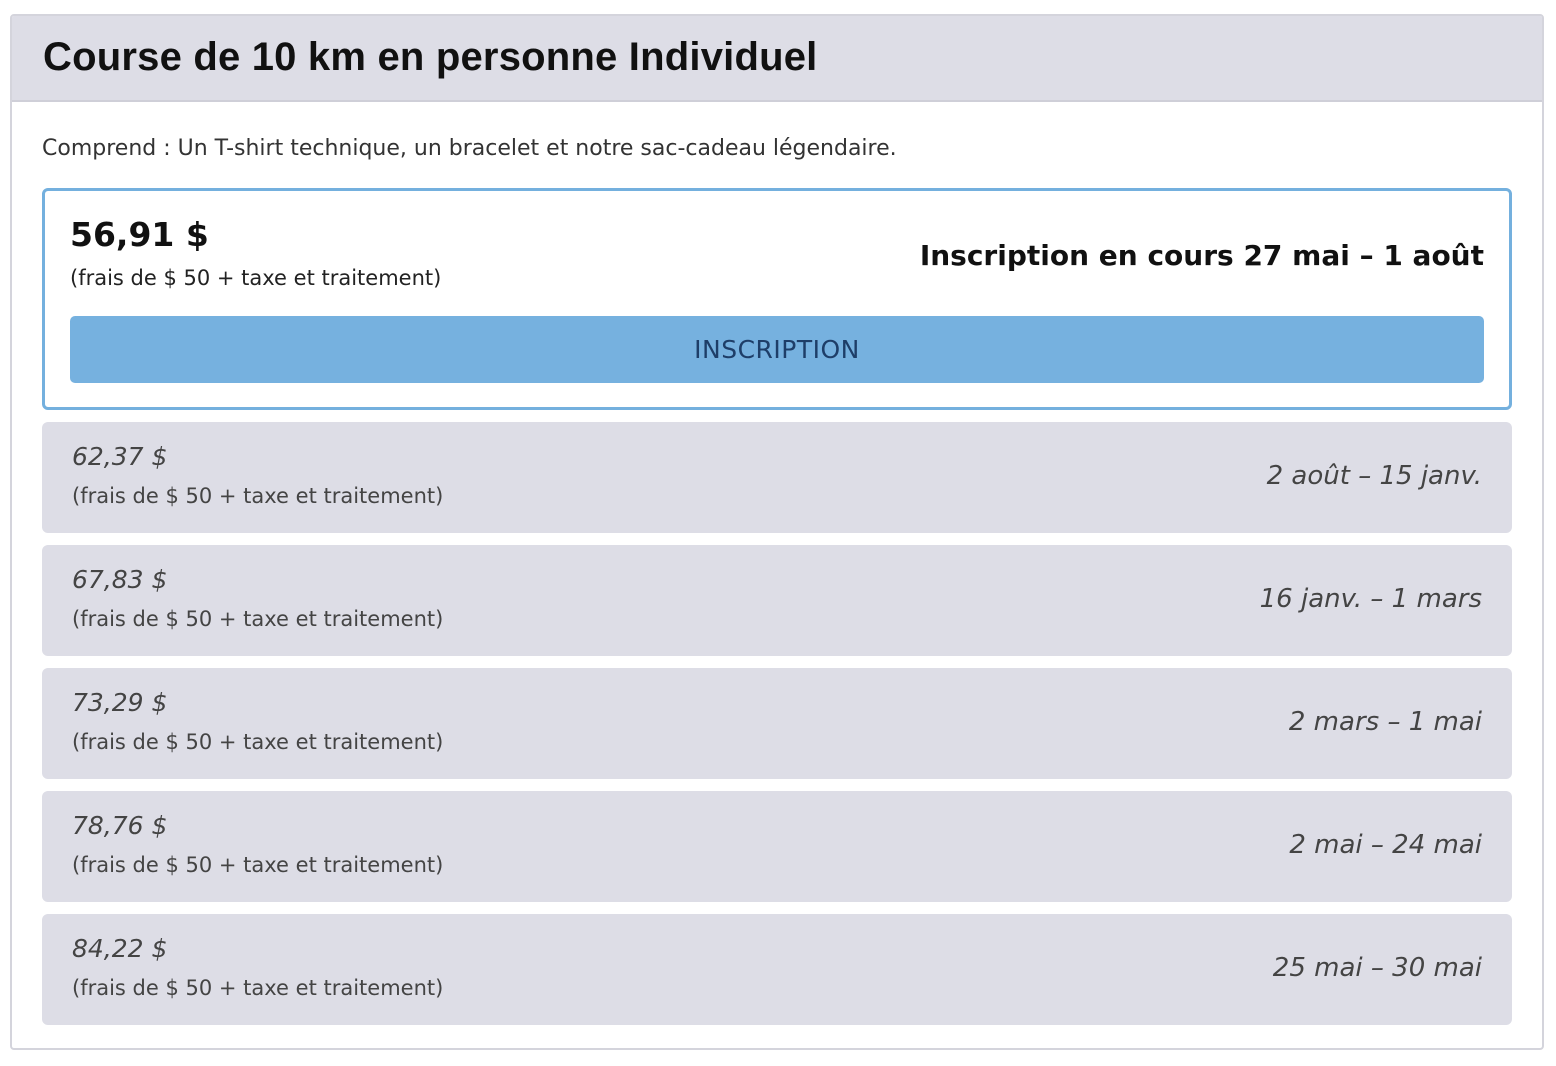 This screenshot has width=1556, height=1066. Describe the element at coordinates (256, 278) in the screenshot. I see `current-fee-note: (frais de $ 50 + taxe et traitement)` at that location.